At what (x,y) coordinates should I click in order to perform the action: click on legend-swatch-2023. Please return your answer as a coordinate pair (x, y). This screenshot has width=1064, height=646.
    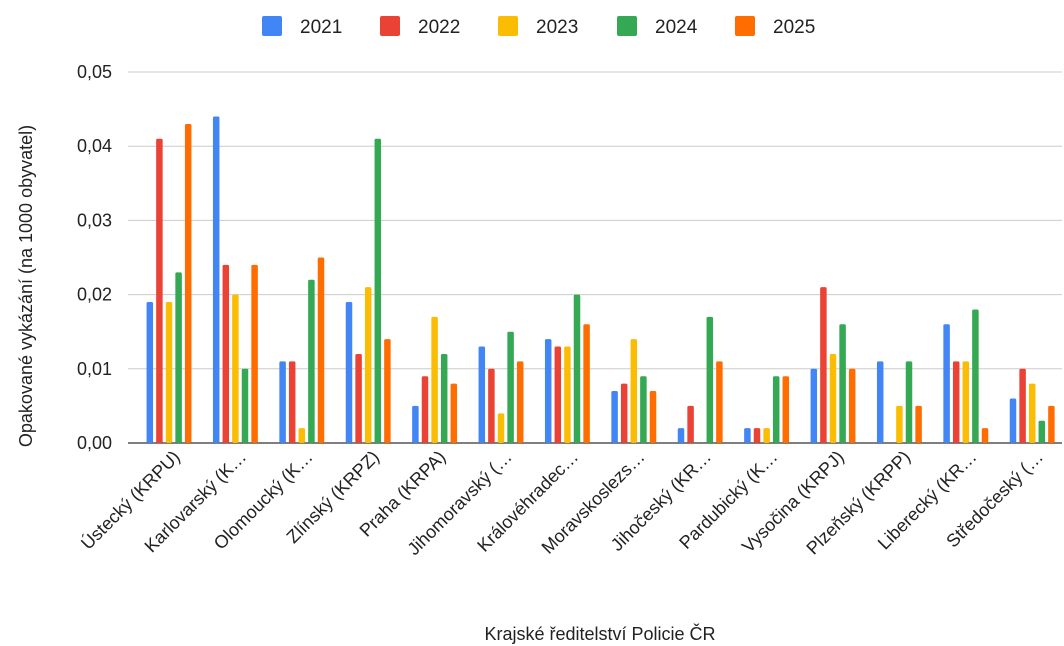
    Looking at the image, I should click on (508, 26).